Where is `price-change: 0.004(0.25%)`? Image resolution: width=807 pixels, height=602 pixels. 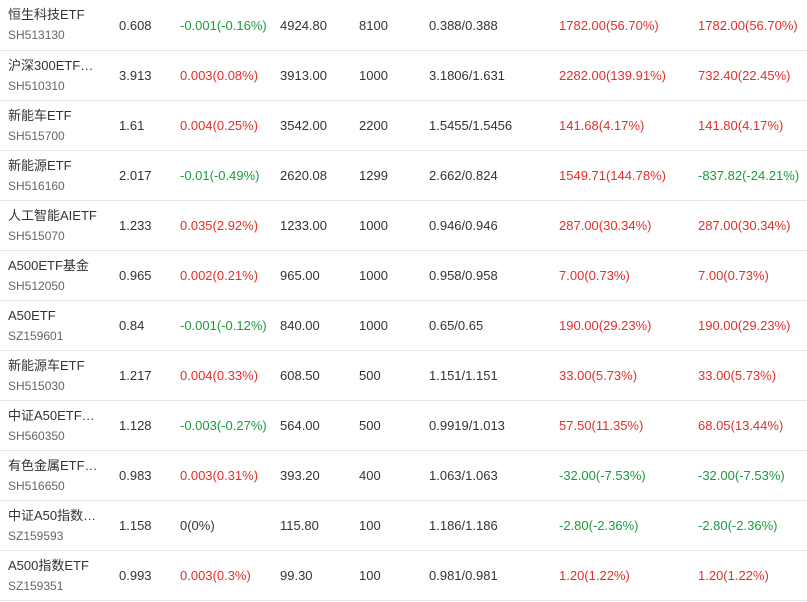
price-change: 0.004(0.25%) is located at coordinates (219, 125).